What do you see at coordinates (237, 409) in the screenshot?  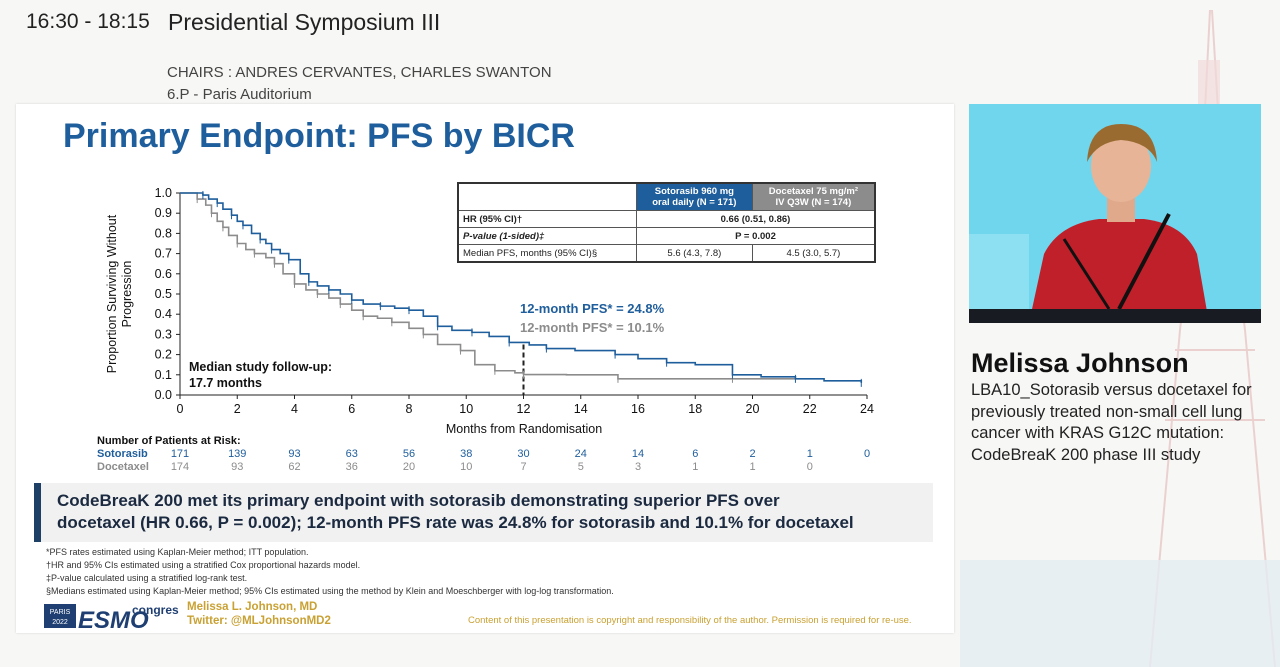 I see `x-tick-label: 2` at bounding box center [237, 409].